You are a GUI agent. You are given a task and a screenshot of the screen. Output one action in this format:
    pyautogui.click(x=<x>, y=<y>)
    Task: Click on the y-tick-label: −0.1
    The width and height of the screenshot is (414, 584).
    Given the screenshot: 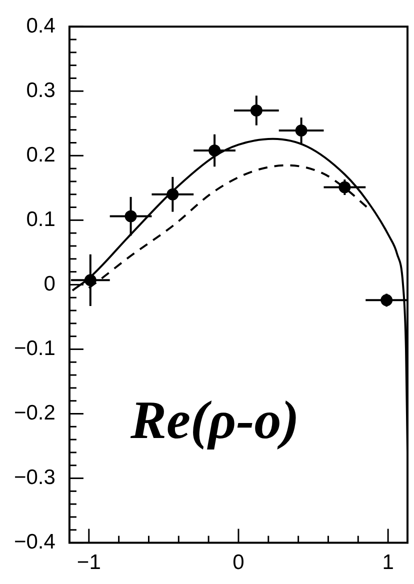 What is the action you would take?
    pyautogui.click(x=35, y=348)
    